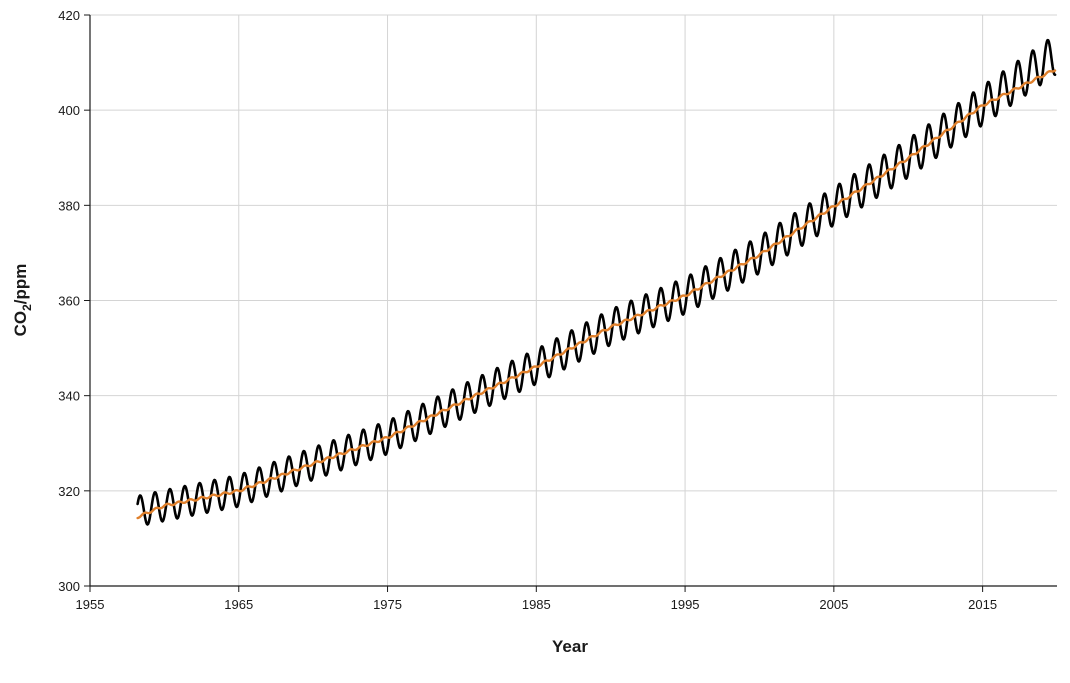  I want to click on x-axis-title: Year, so click(570, 646).